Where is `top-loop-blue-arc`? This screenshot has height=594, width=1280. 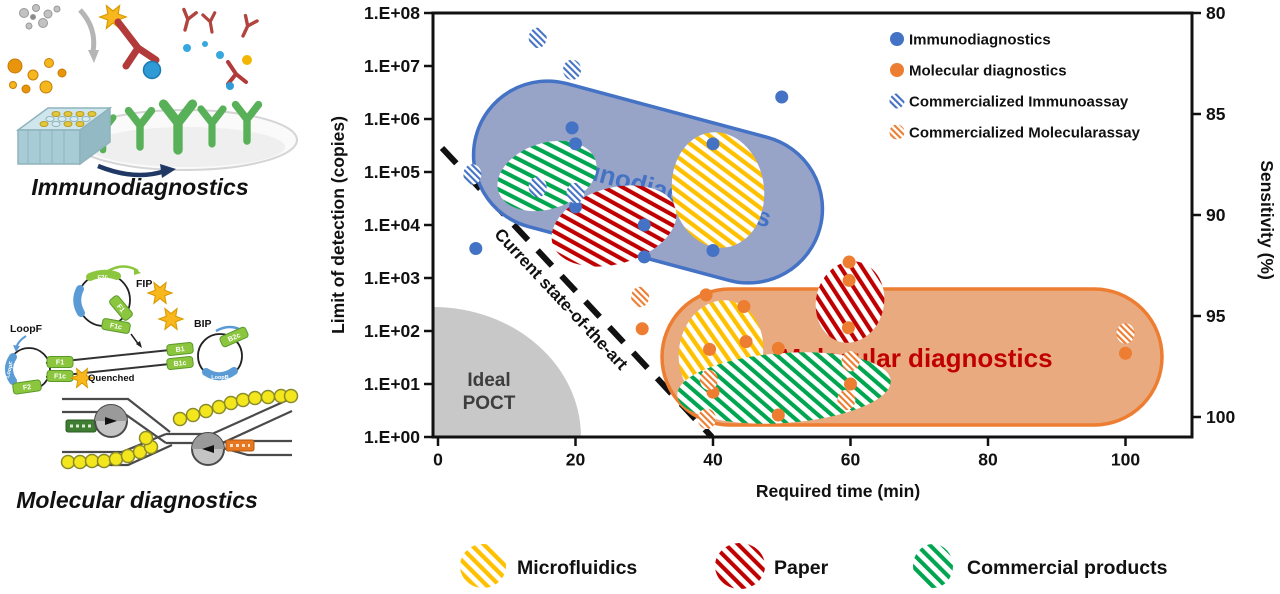 top-loop-blue-arc is located at coordinates (79, 301).